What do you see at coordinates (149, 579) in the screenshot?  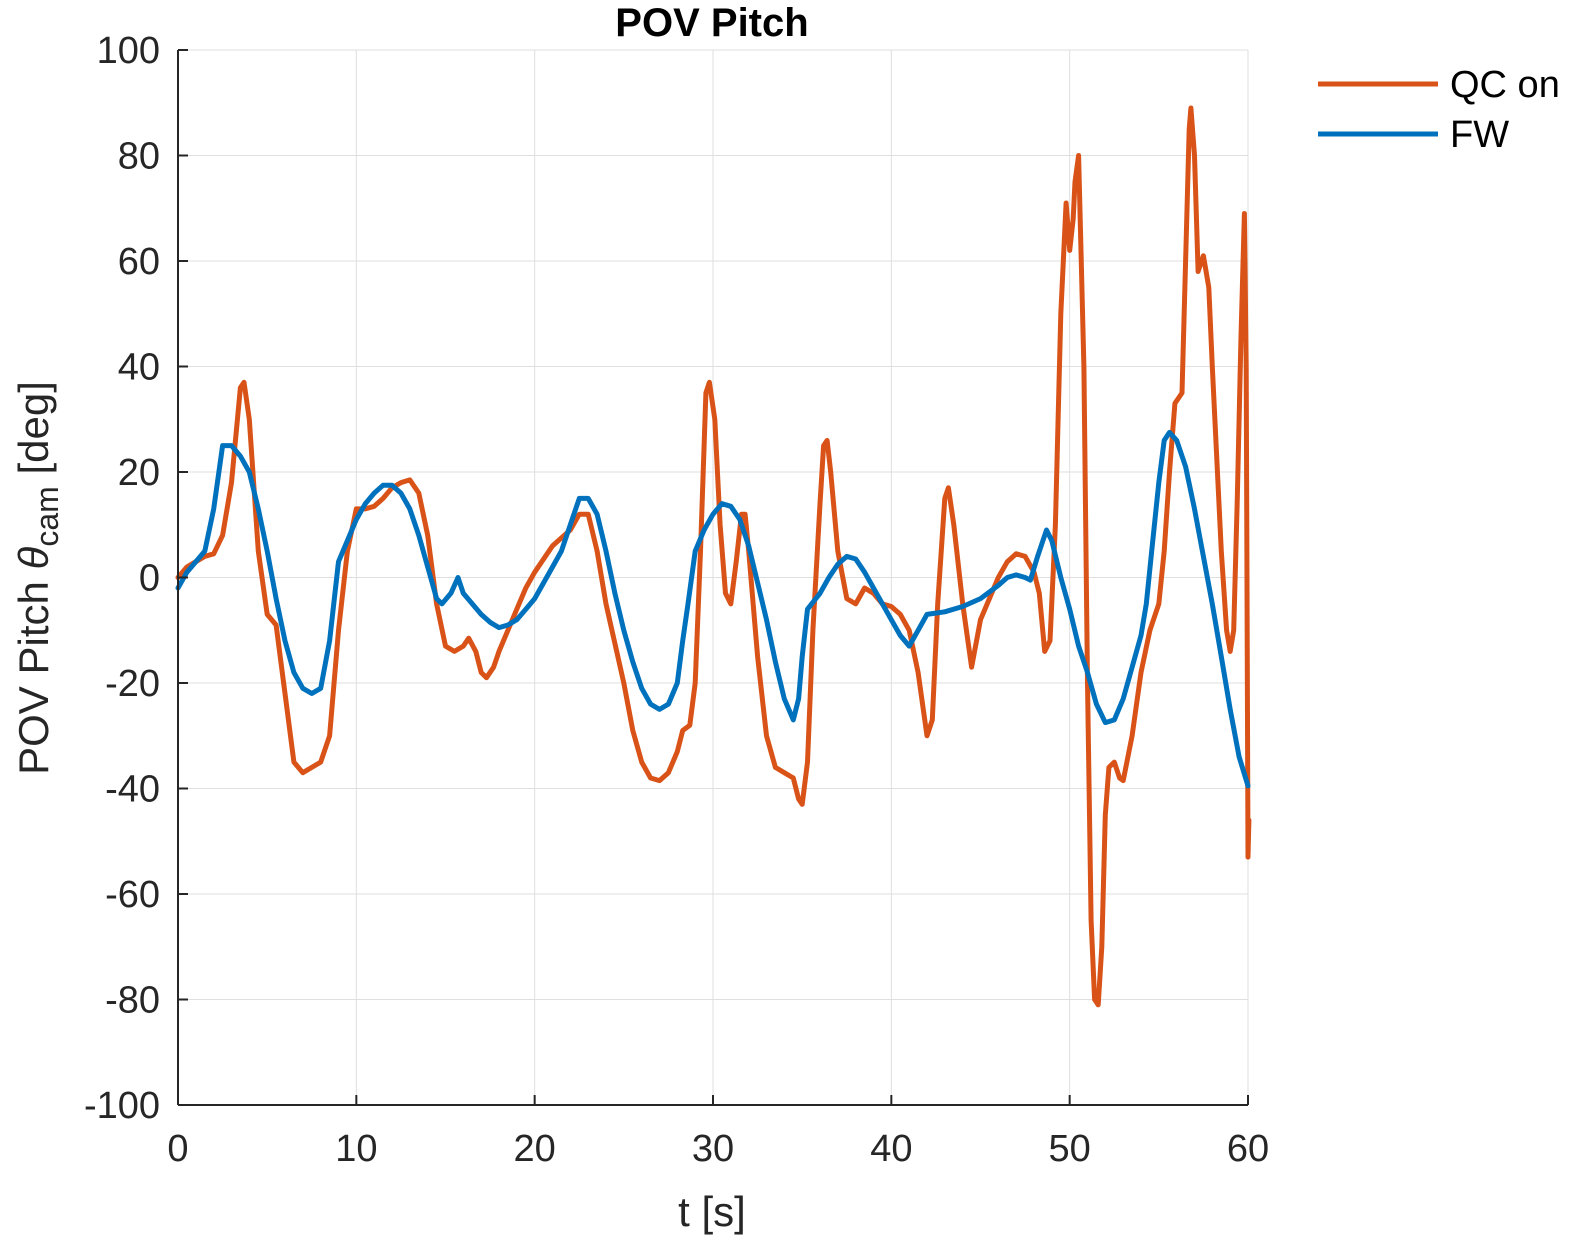 I see `y-tick-label: 0` at bounding box center [149, 579].